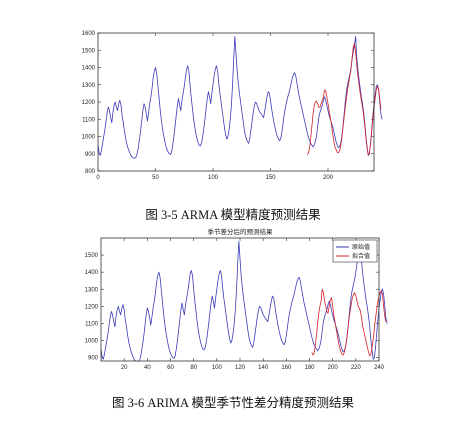  What do you see at coordinates (89, 34) in the screenshot?
I see `y-tick-label: 1600` at bounding box center [89, 34].